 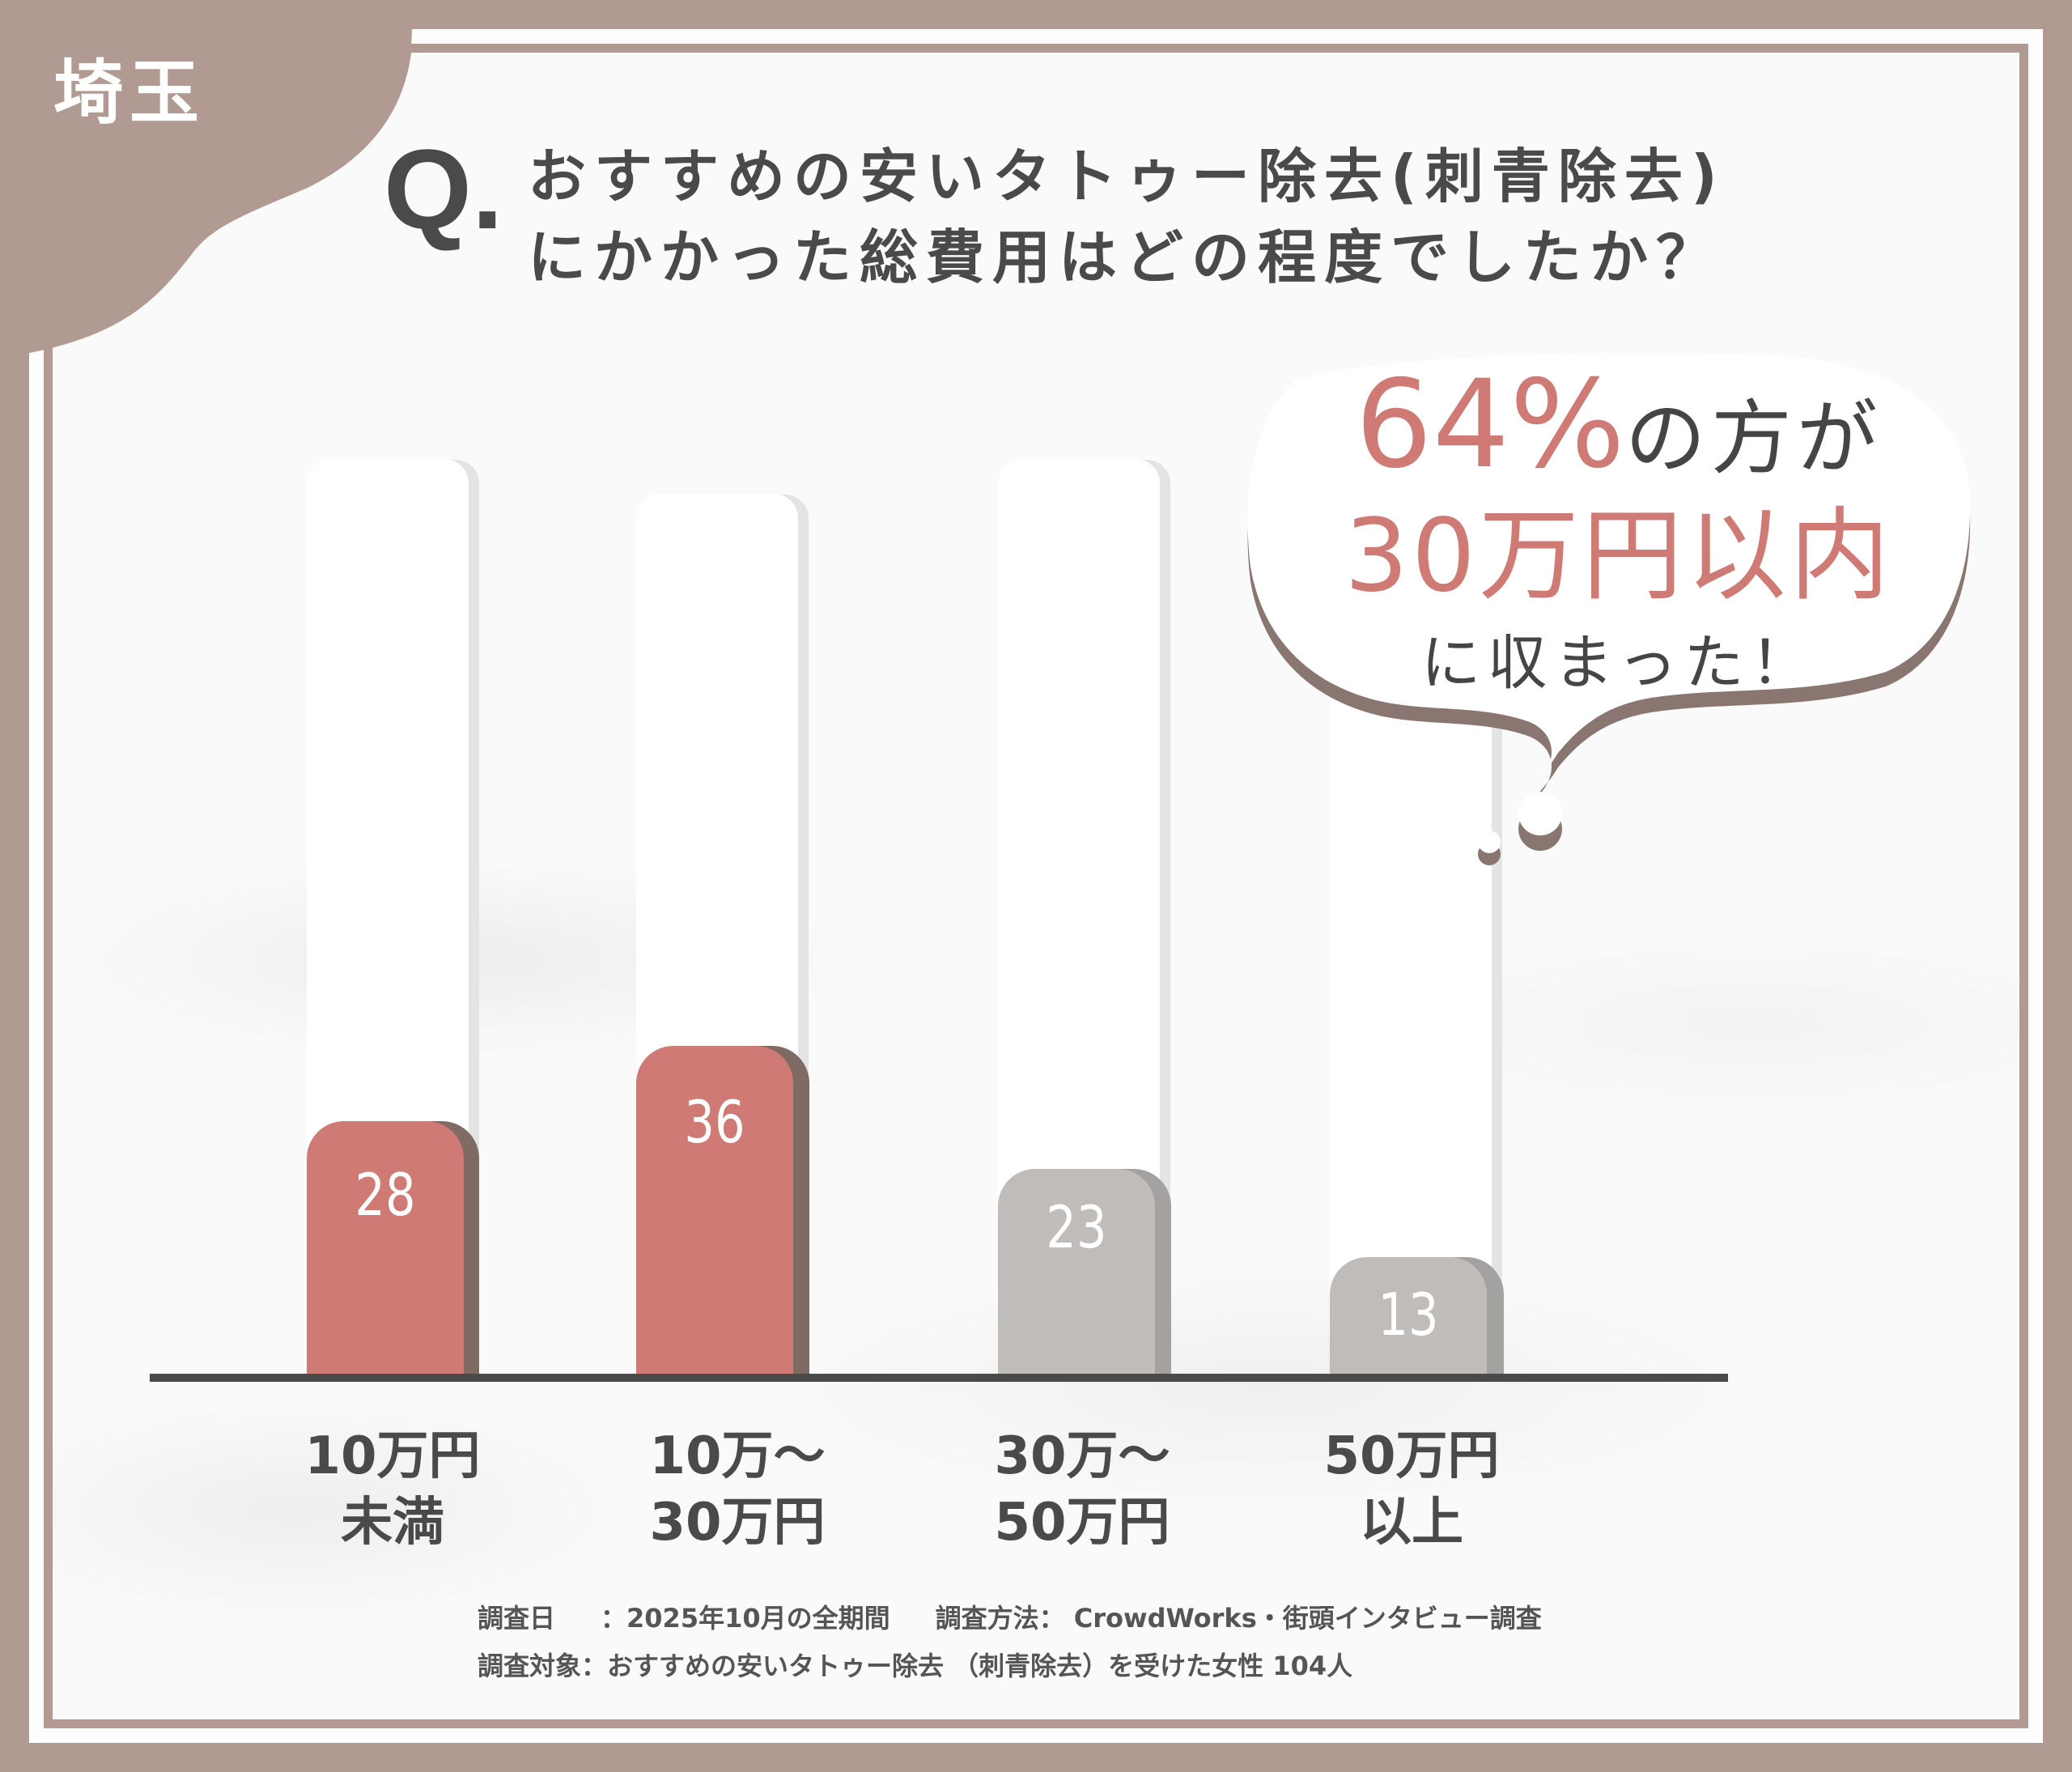 I want to click on callout-line1-rest: の方が, so click(x=1753, y=439).